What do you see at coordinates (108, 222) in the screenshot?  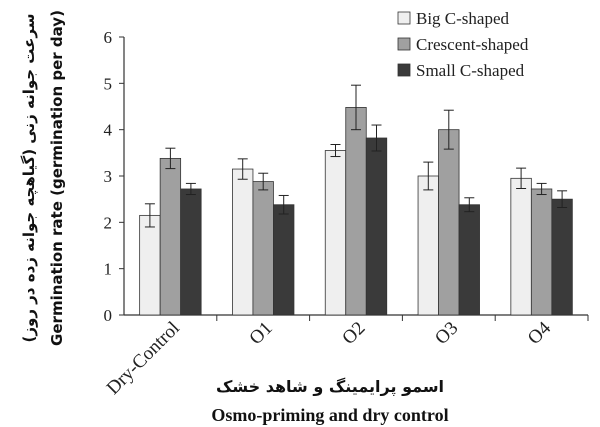 I see `y-tick-label: 2` at bounding box center [108, 222].